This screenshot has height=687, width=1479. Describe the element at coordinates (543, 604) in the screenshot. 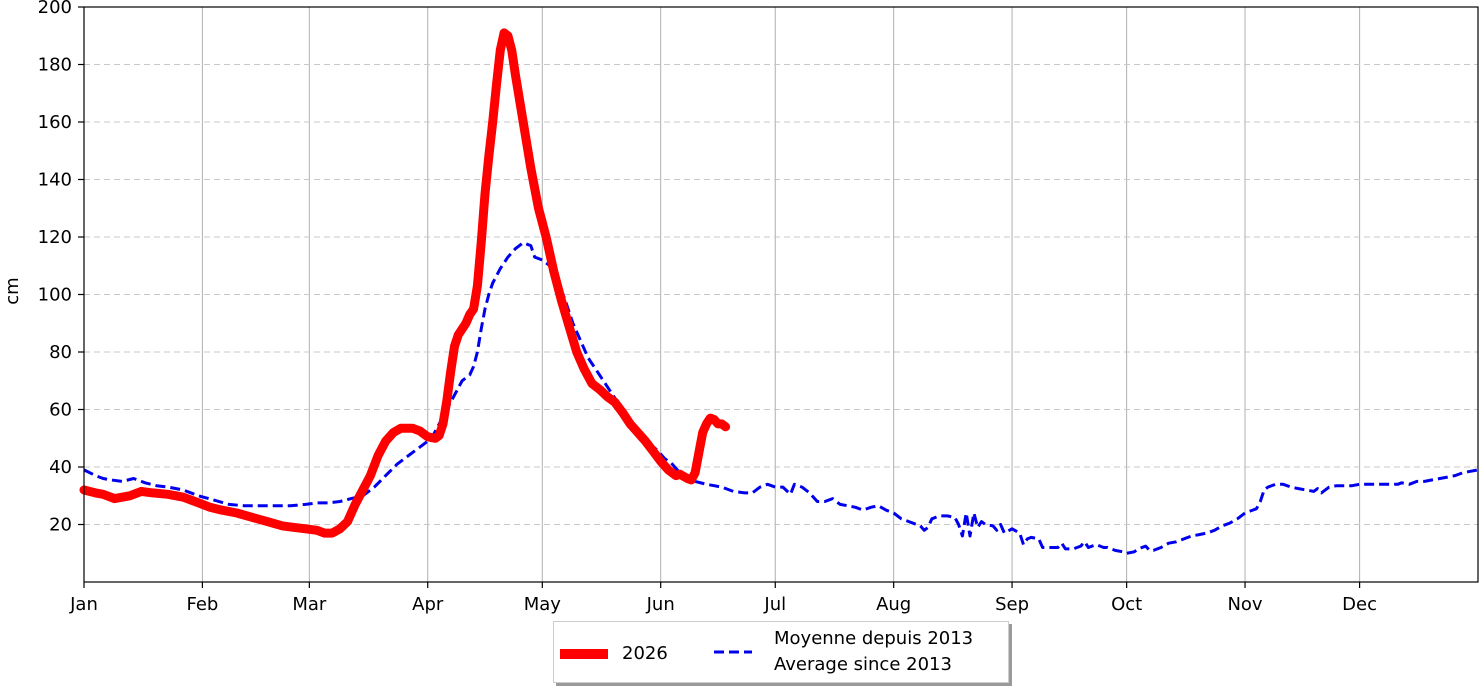

I see `x-tick-label: May` at that location.